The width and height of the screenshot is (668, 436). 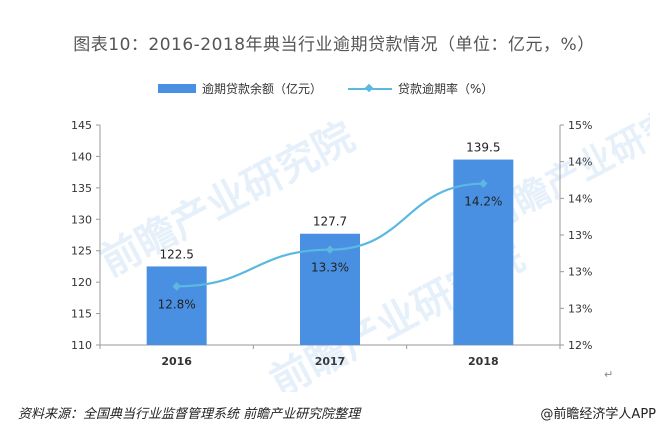 I want to click on x-tick-label: 2018, so click(x=483, y=361).